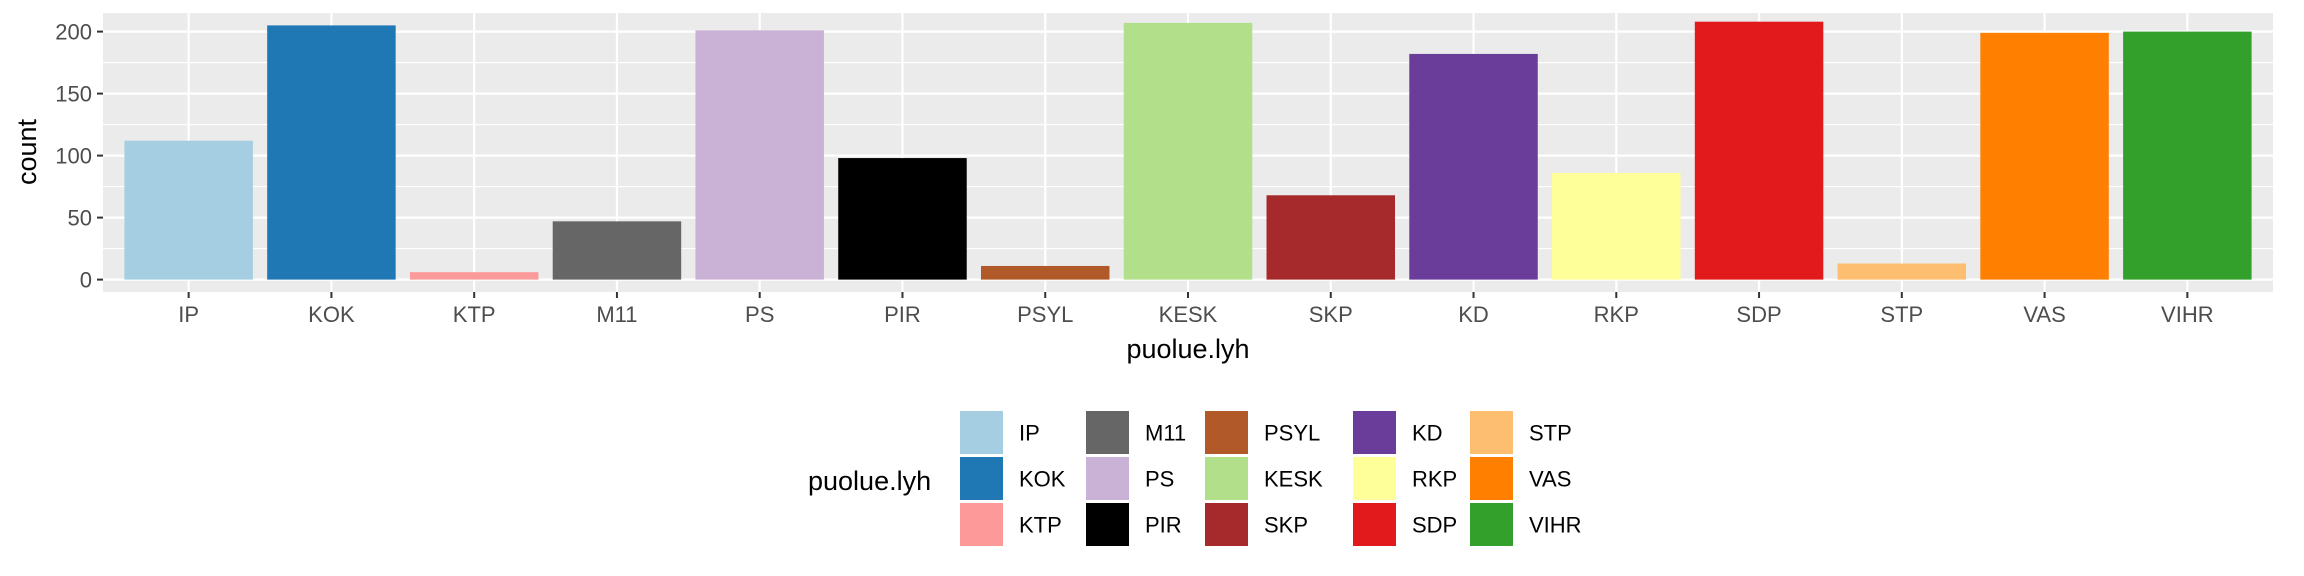 Image resolution: width=2304 pixels, height=576 pixels. I want to click on x-axis-title: puolue.lyh, so click(1187, 349).